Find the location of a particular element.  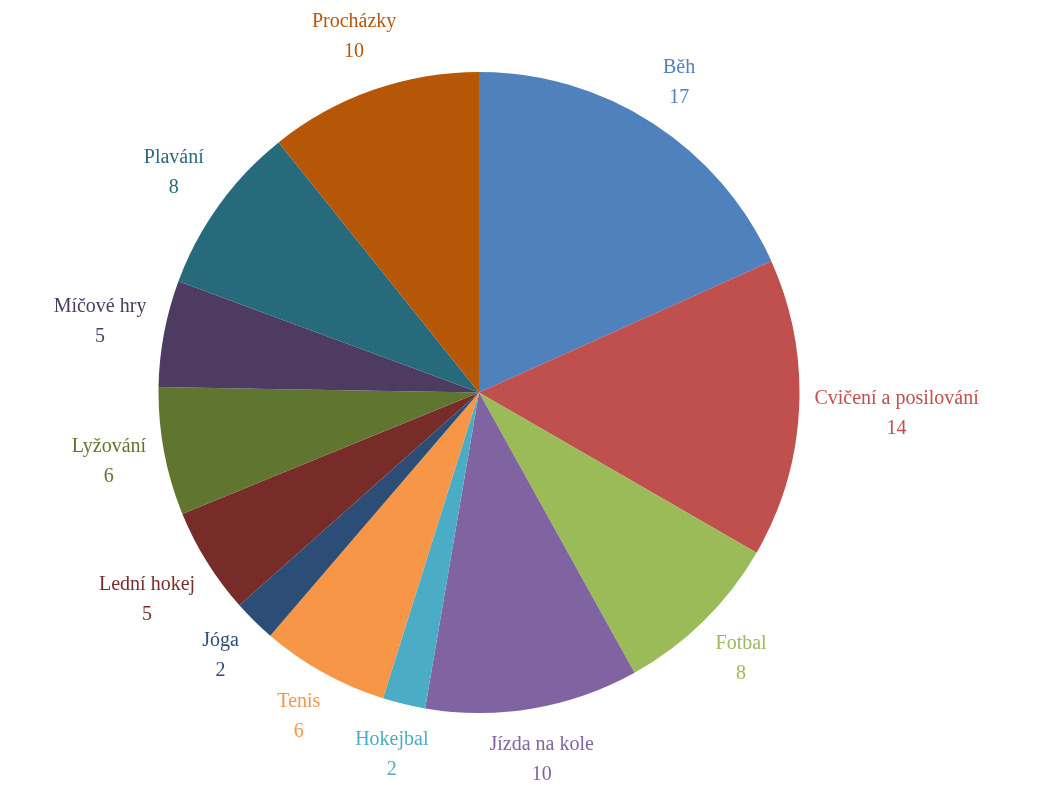

data-label: 17 is located at coordinates (679, 96).